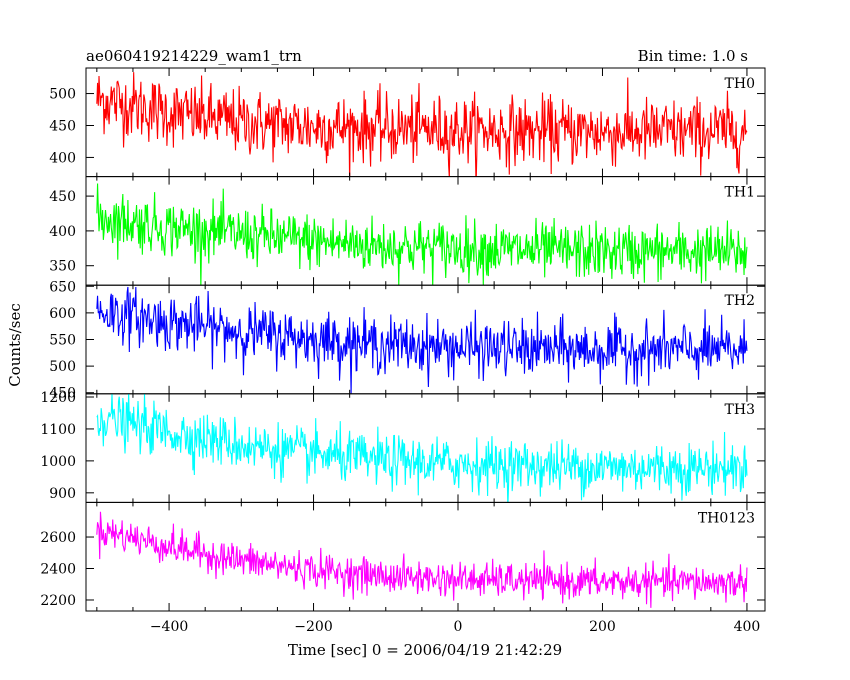 Image resolution: width=850 pixels, height=680 pixels. Describe the element at coordinates (194, 56) in the screenshot. I see `chart-title: ae060419214229_wam1_trn` at that location.